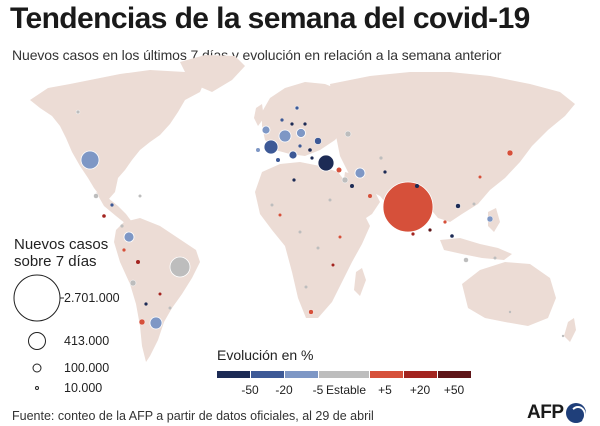  I want to click on bubble-india, so click(408, 207).